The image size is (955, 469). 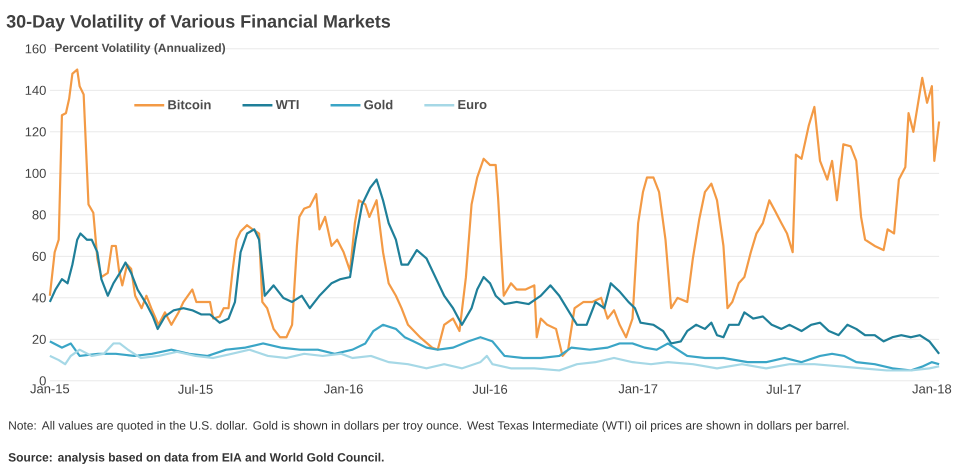 I want to click on x-tick-label: Jul-17, so click(x=783, y=389).